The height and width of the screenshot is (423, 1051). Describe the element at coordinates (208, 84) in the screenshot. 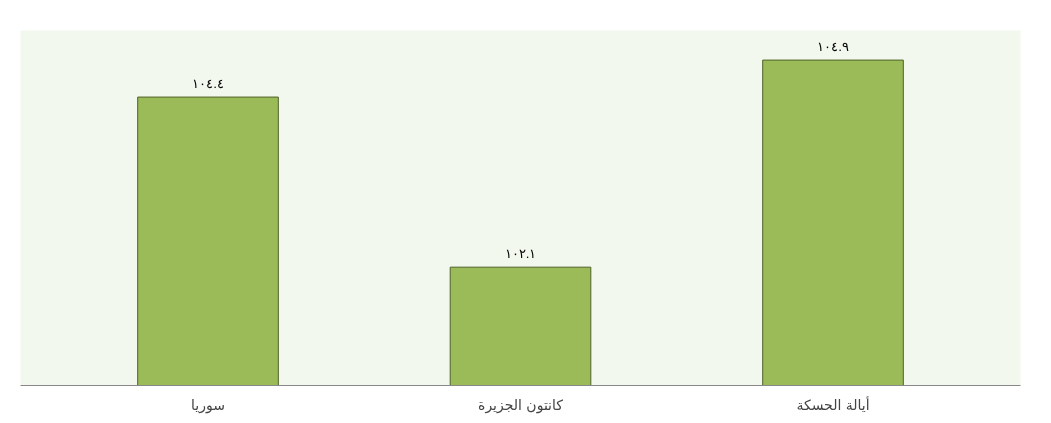

I see `data-label: ١٠٤.٤` at that location.